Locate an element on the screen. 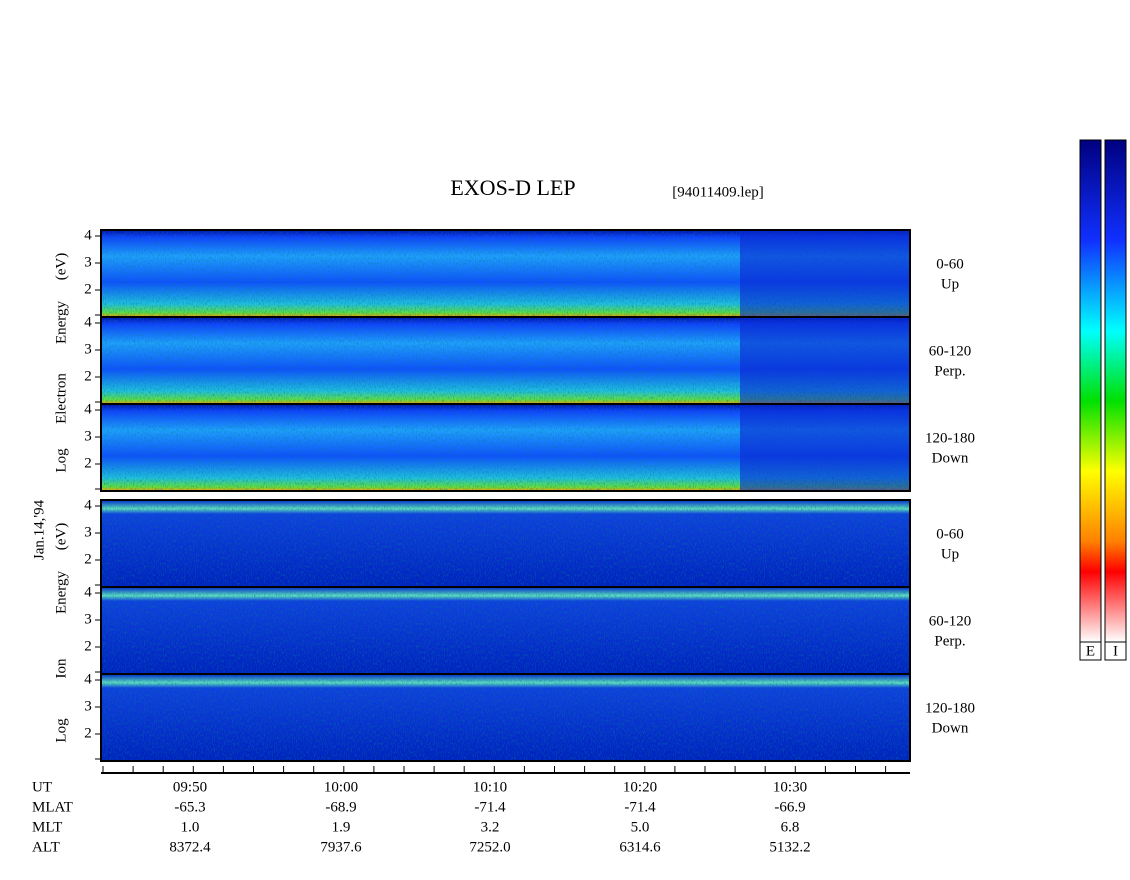  row-value: -65.3 is located at coordinates (189, 807).